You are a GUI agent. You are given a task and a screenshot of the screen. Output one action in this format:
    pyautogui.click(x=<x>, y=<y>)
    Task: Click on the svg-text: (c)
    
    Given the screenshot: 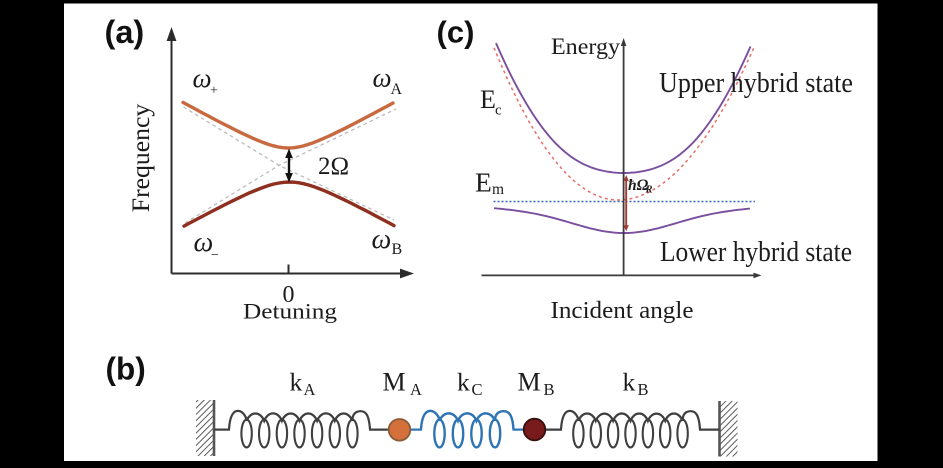 What is the action you would take?
    pyautogui.click(x=456, y=32)
    